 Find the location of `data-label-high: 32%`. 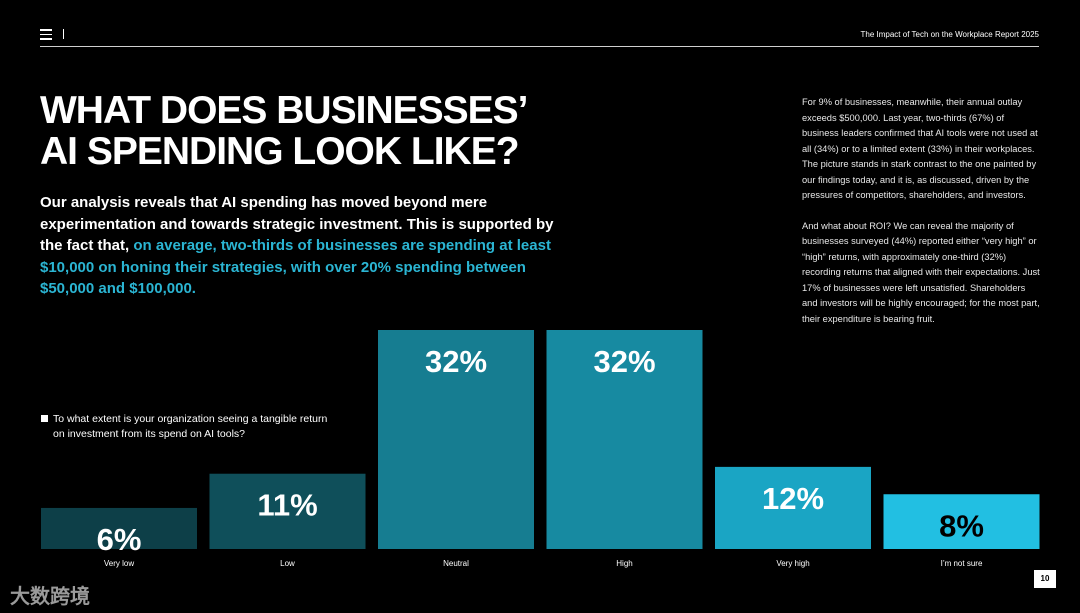

data-label-high: 32% is located at coordinates (624, 361).